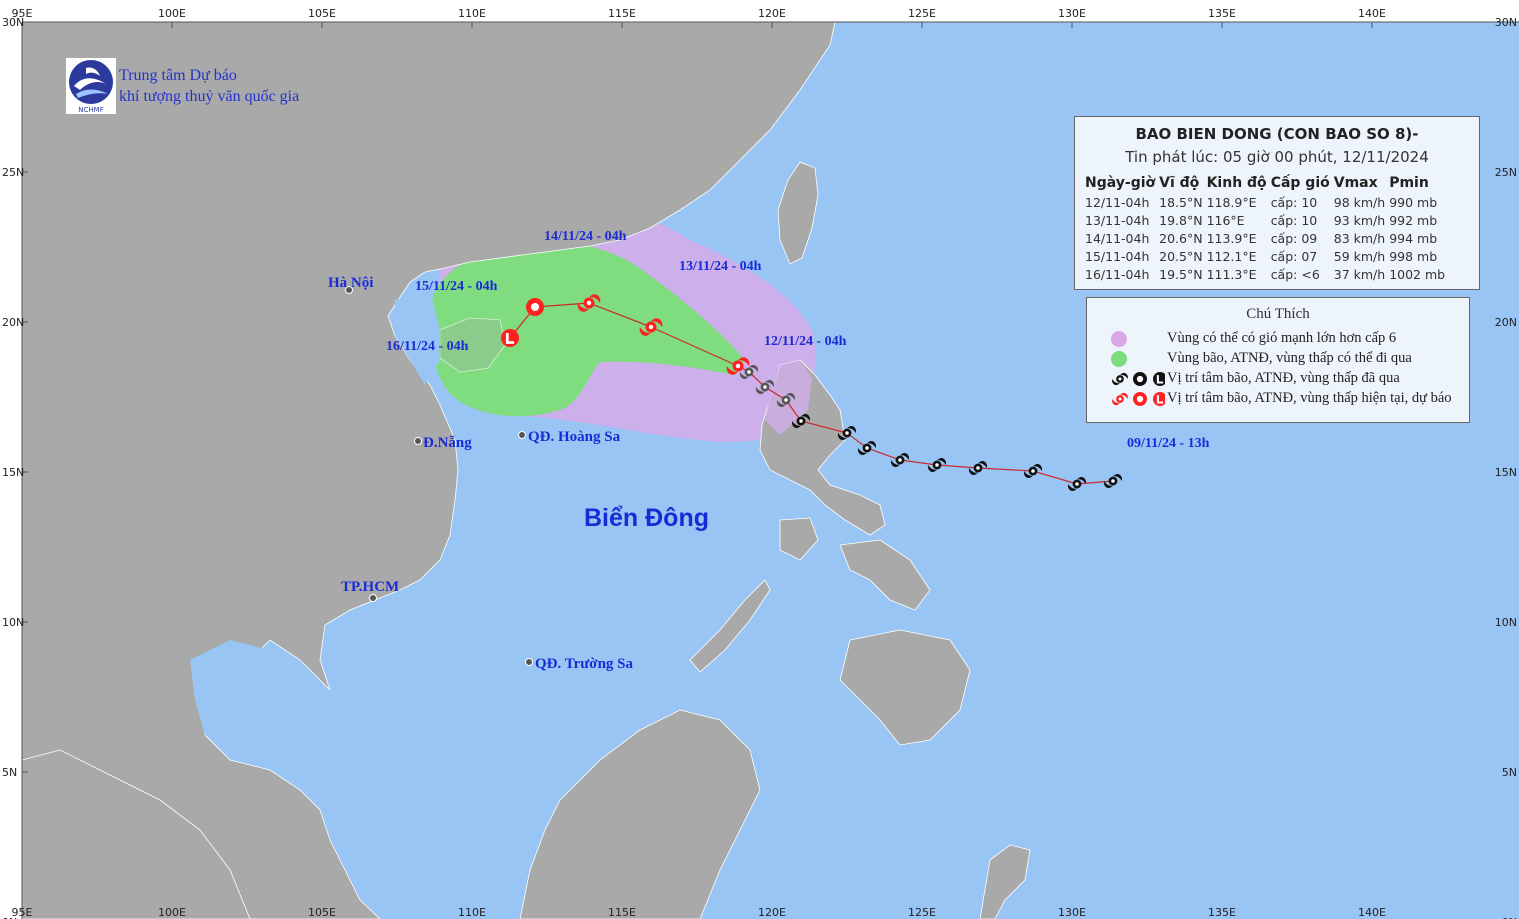 Image resolution: width=1519 pixels, height=919 pixels. What do you see at coordinates (1181, 202) in the screenshot?
I see `table-cell: 18.5°N` at bounding box center [1181, 202].